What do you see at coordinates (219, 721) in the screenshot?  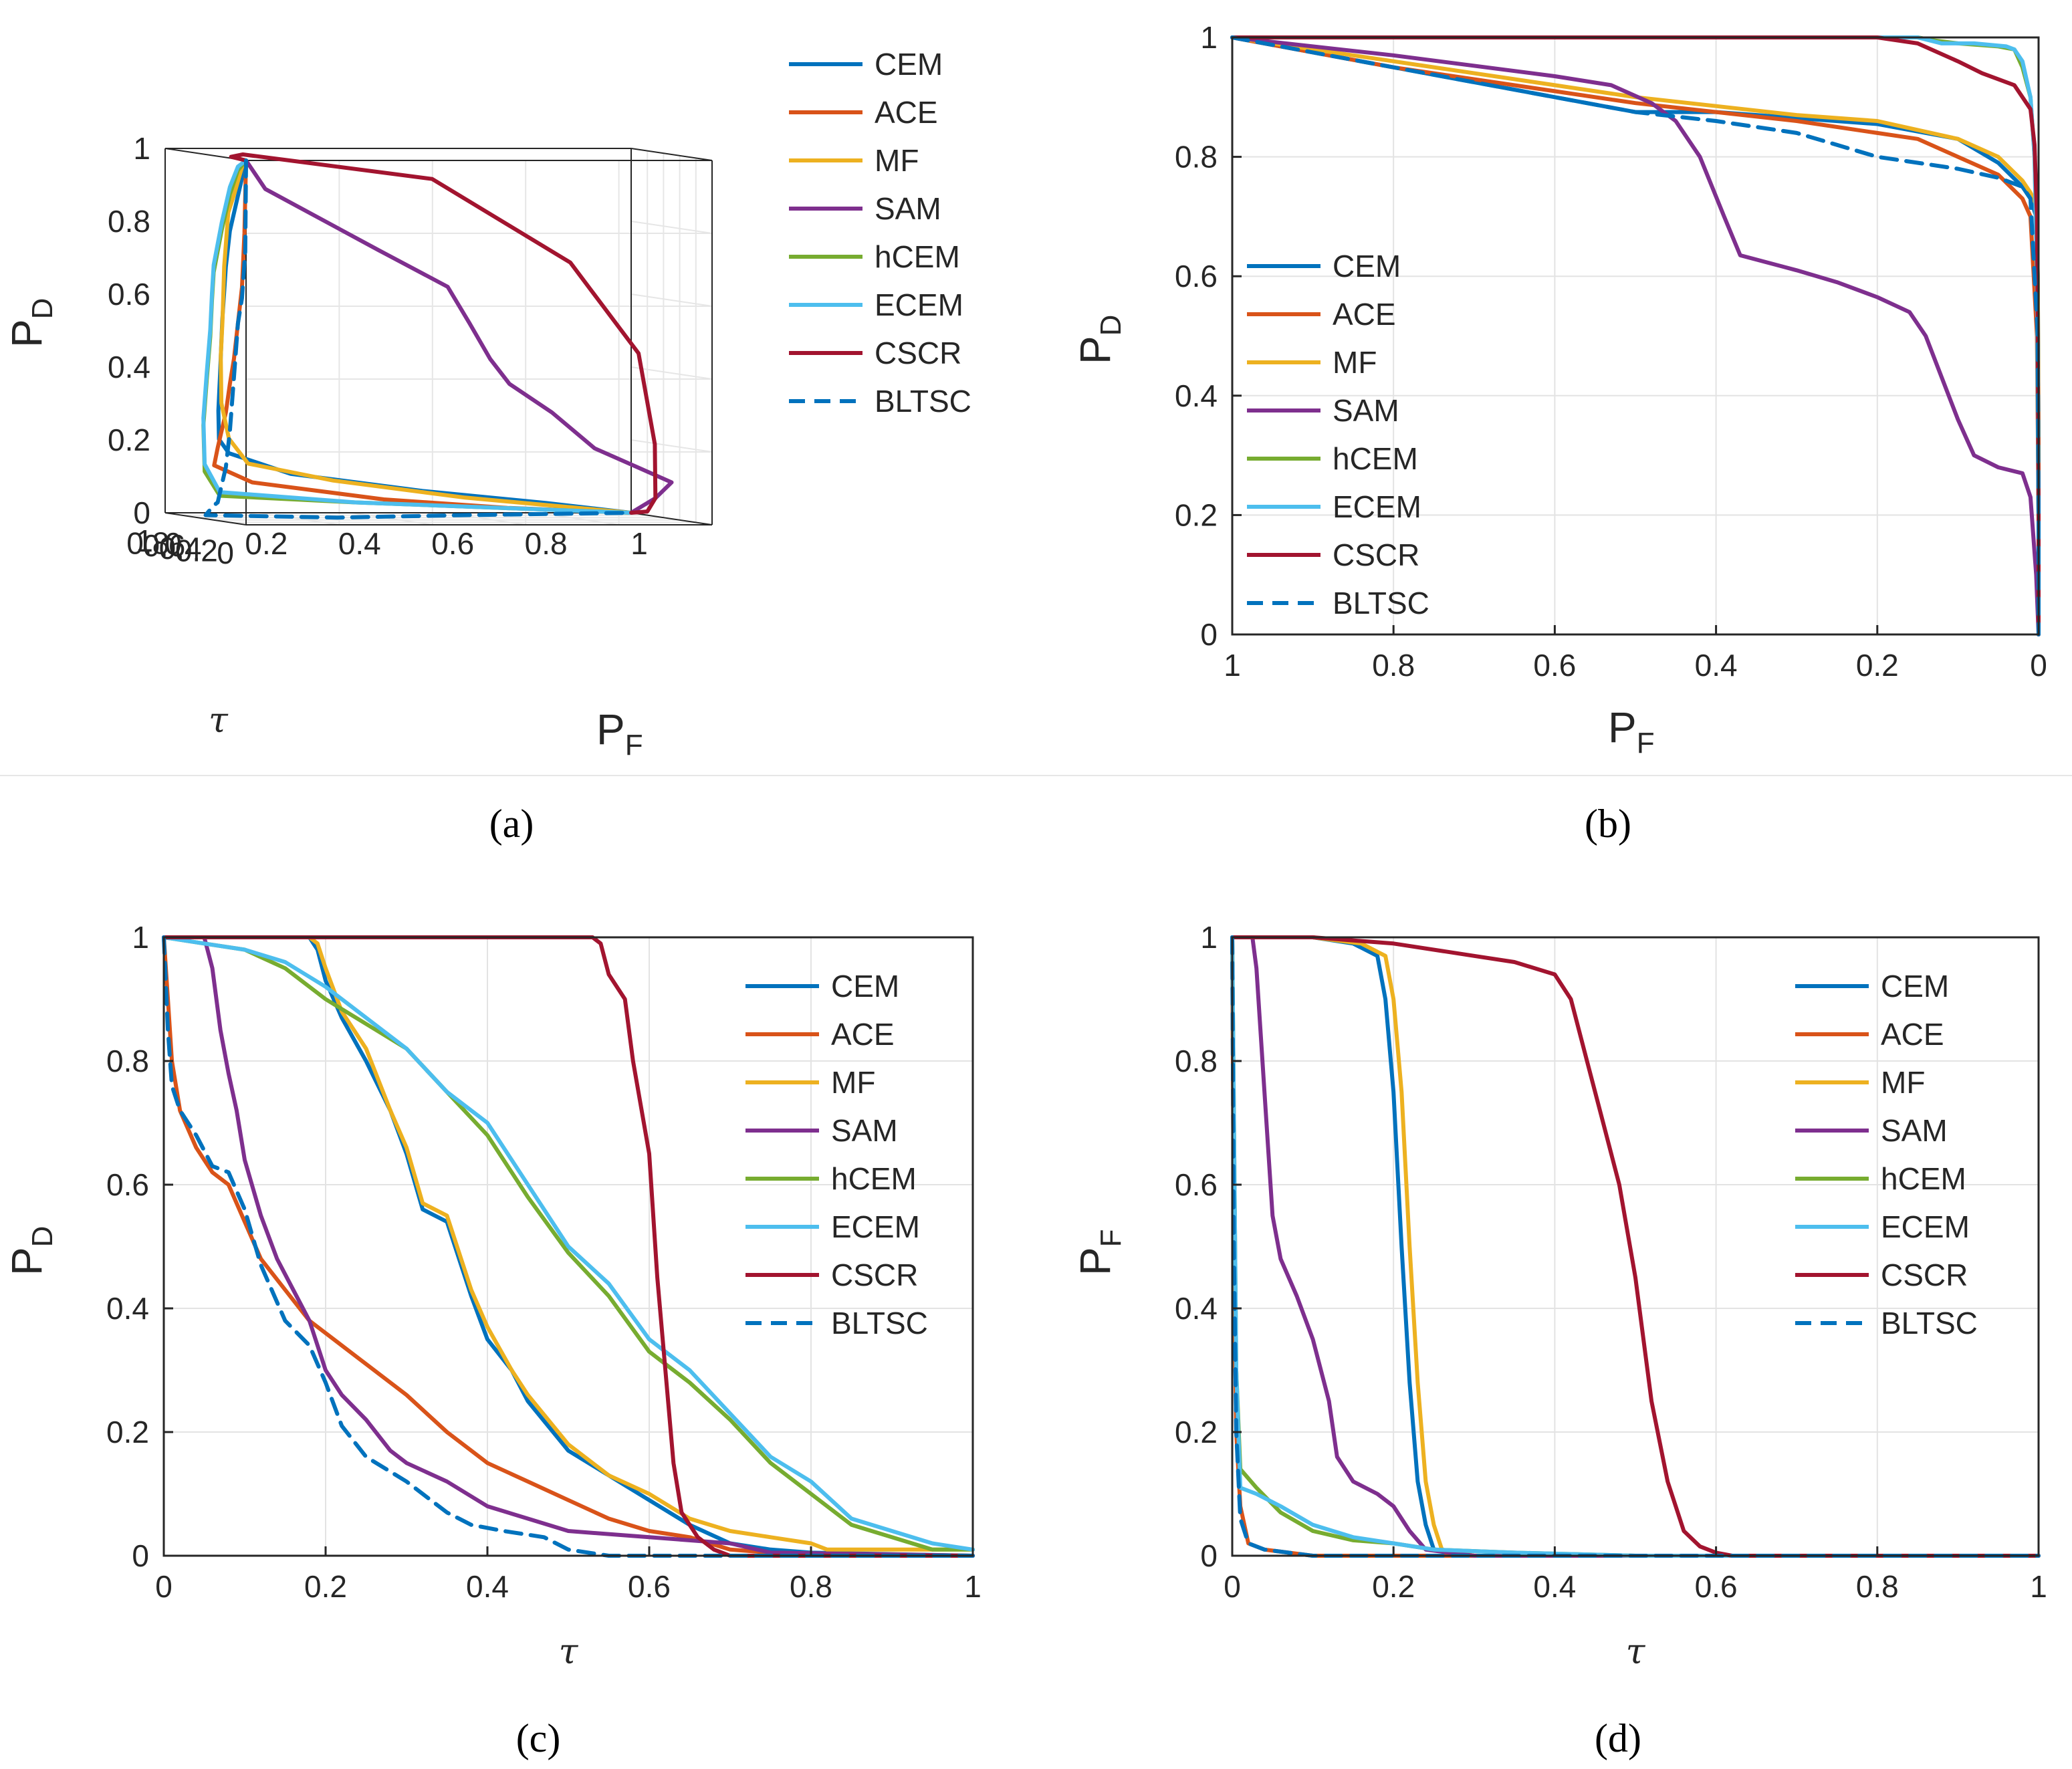 I see `panel-a-ylabel: τ` at bounding box center [219, 721].